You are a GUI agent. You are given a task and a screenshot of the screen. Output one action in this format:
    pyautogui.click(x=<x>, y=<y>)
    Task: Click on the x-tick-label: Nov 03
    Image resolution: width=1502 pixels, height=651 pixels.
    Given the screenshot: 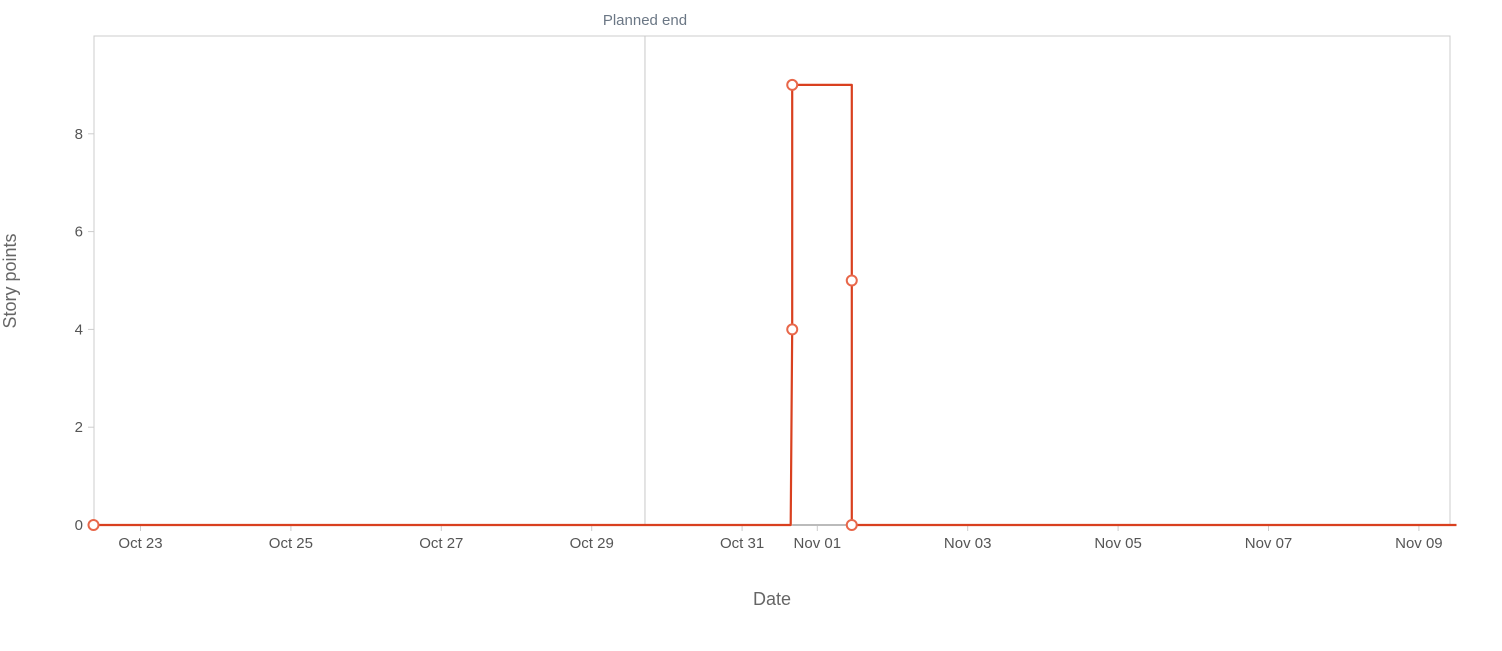 What is the action you would take?
    pyautogui.click(x=968, y=543)
    